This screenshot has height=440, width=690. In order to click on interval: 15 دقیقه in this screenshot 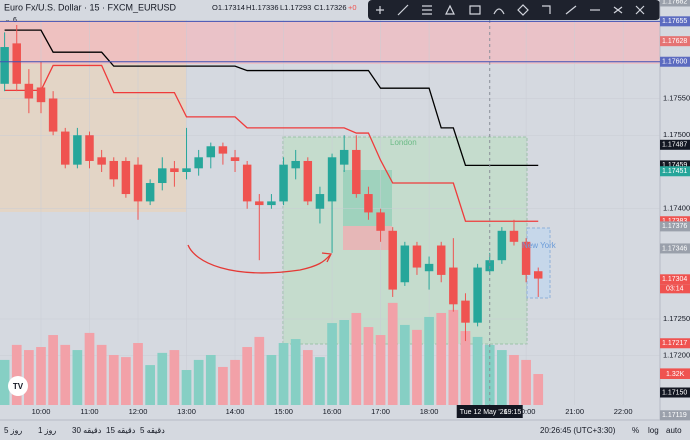, I will do `click(121, 430)`.